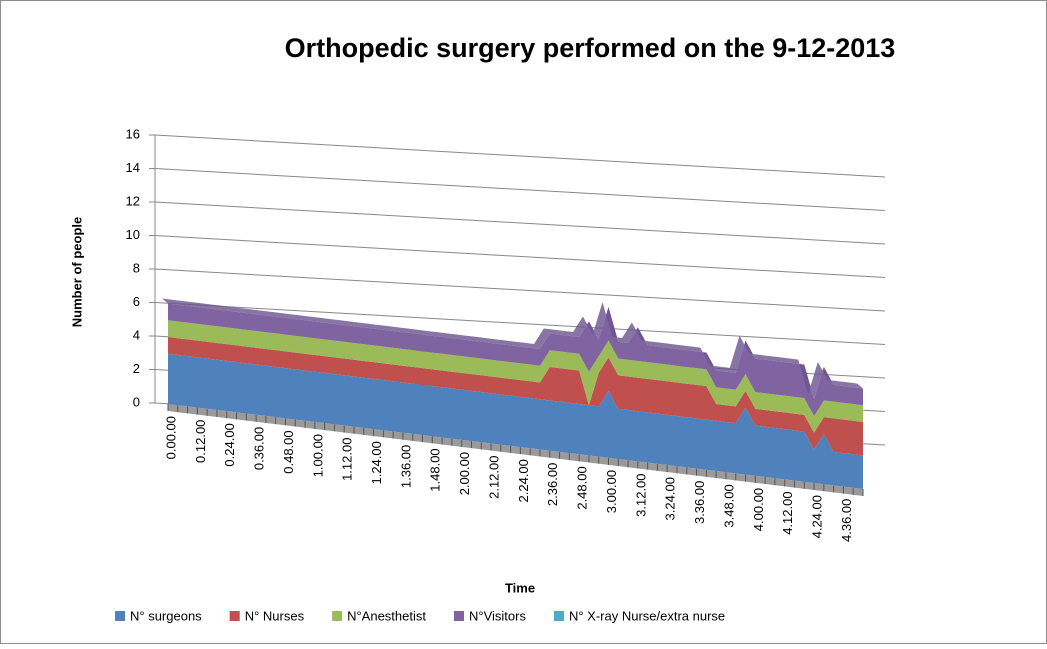 This screenshot has width=1047, height=649. What do you see at coordinates (515, 450) in the screenshot?
I see `floor` at bounding box center [515, 450].